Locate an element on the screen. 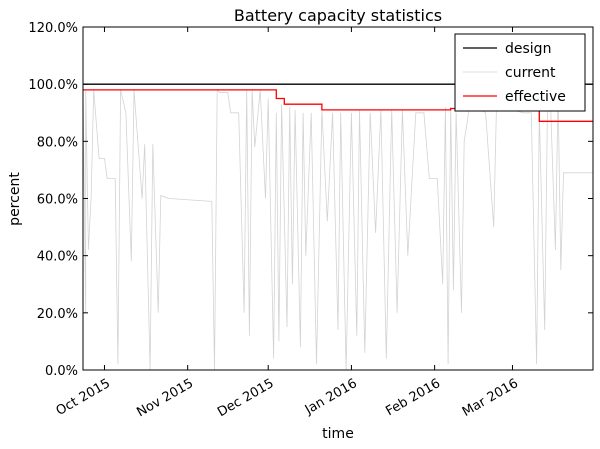 The height and width of the screenshot is (449, 600). y-tick-label: 0.0% is located at coordinates (61, 371).